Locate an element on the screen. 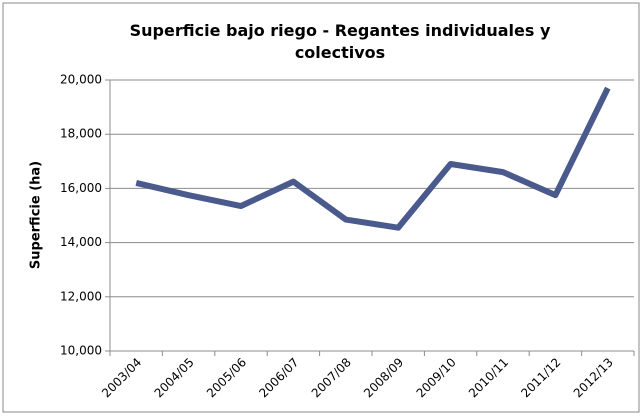 The width and height of the screenshot is (643, 416). y-tick-label: 18,000 is located at coordinates (81, 134).